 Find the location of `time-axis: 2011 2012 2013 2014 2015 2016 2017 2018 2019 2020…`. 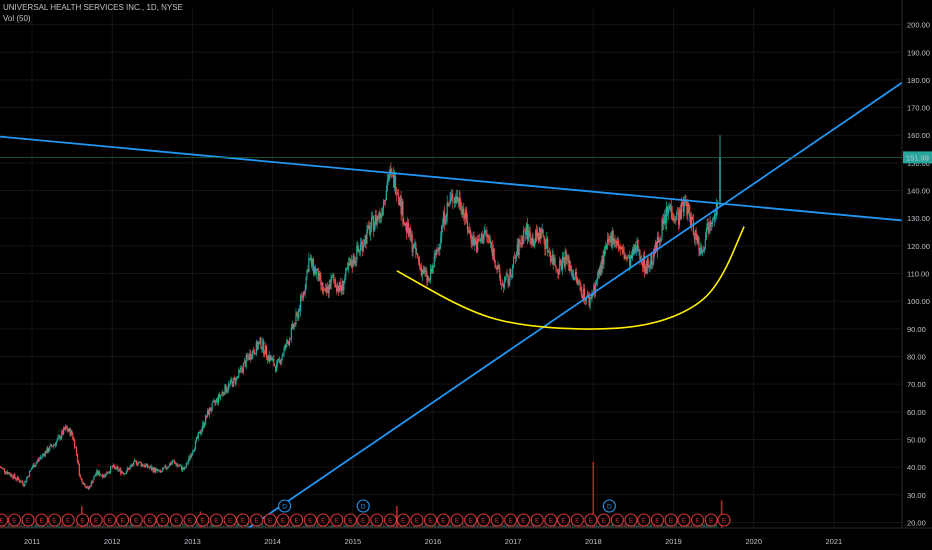

time-axis: 2011 2012 2013 2014 2015 2016 2017 2018 2019 2020… is located at coordinates (466, 536).